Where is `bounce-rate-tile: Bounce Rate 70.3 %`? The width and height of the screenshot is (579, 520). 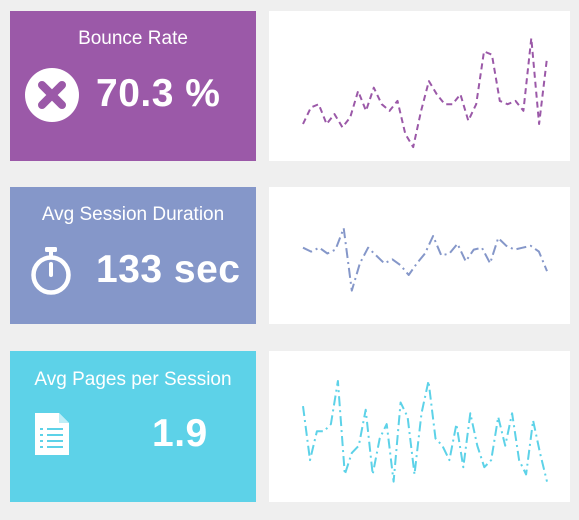 bounce-rate-tile: Bounce Rate 70.3 % is located at coordinates (133, 86).